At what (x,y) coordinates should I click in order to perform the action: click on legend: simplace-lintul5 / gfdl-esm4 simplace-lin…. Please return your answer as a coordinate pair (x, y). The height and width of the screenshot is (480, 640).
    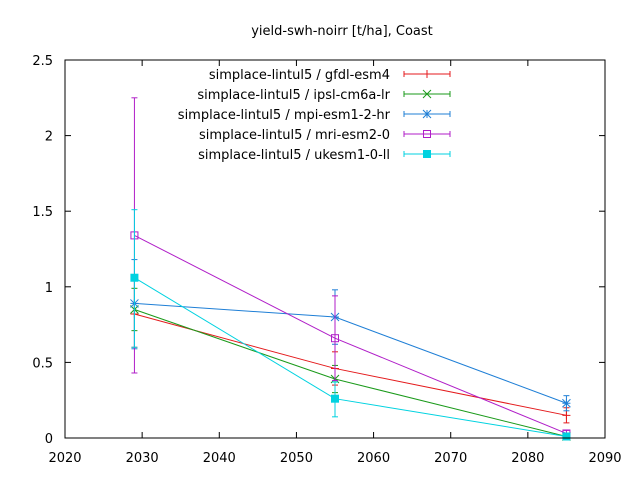
    Looking at the image, I should click on (314, 115).